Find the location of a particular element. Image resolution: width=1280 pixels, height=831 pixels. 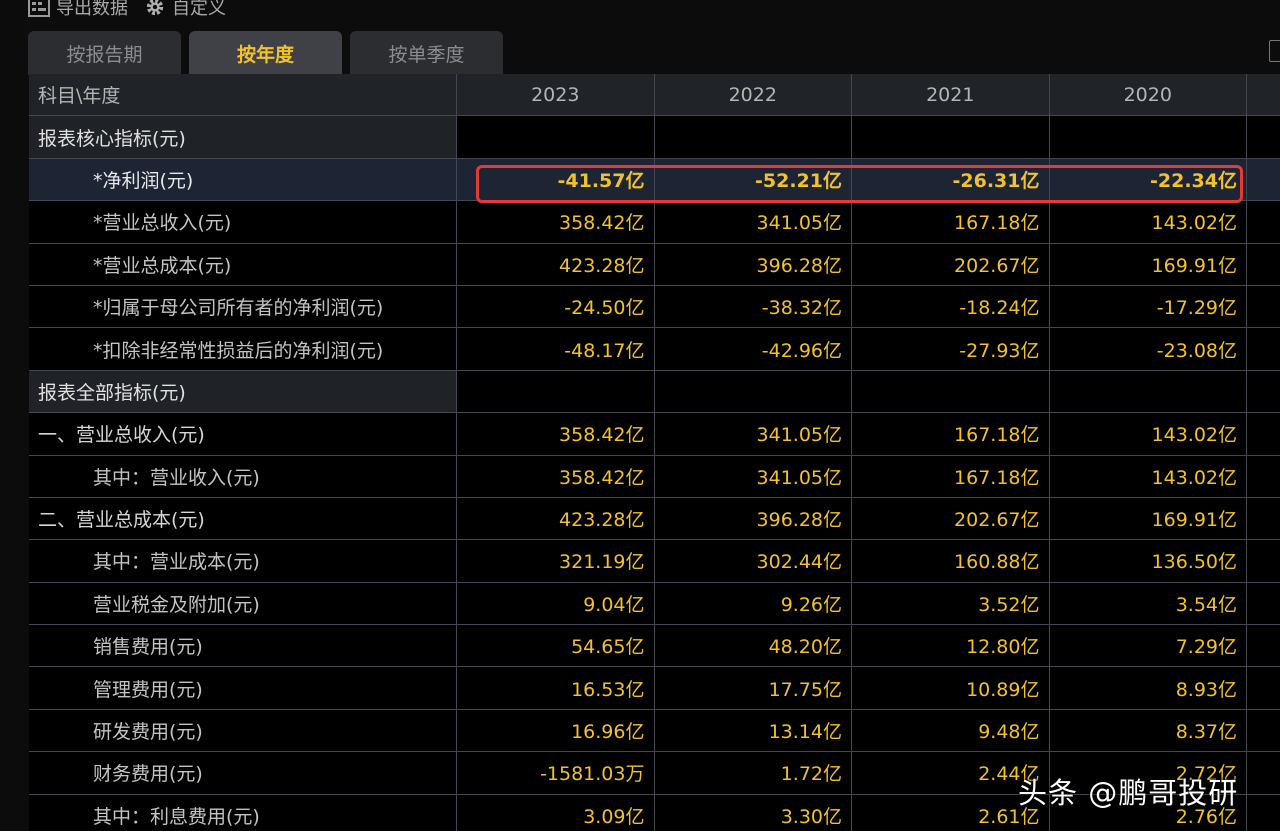

header-year-2023: 2023 is located at coordinates (556, 95).